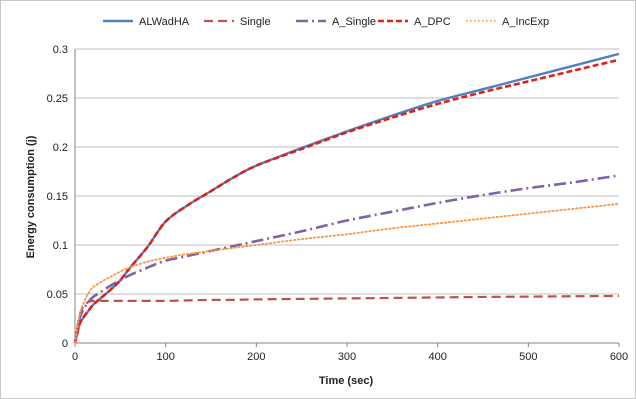 This screenshot has width=636, height=399. Describe the element at coordinates (525, 22) in the screenshot. I see `legend-label: A_IncExp` at that location.